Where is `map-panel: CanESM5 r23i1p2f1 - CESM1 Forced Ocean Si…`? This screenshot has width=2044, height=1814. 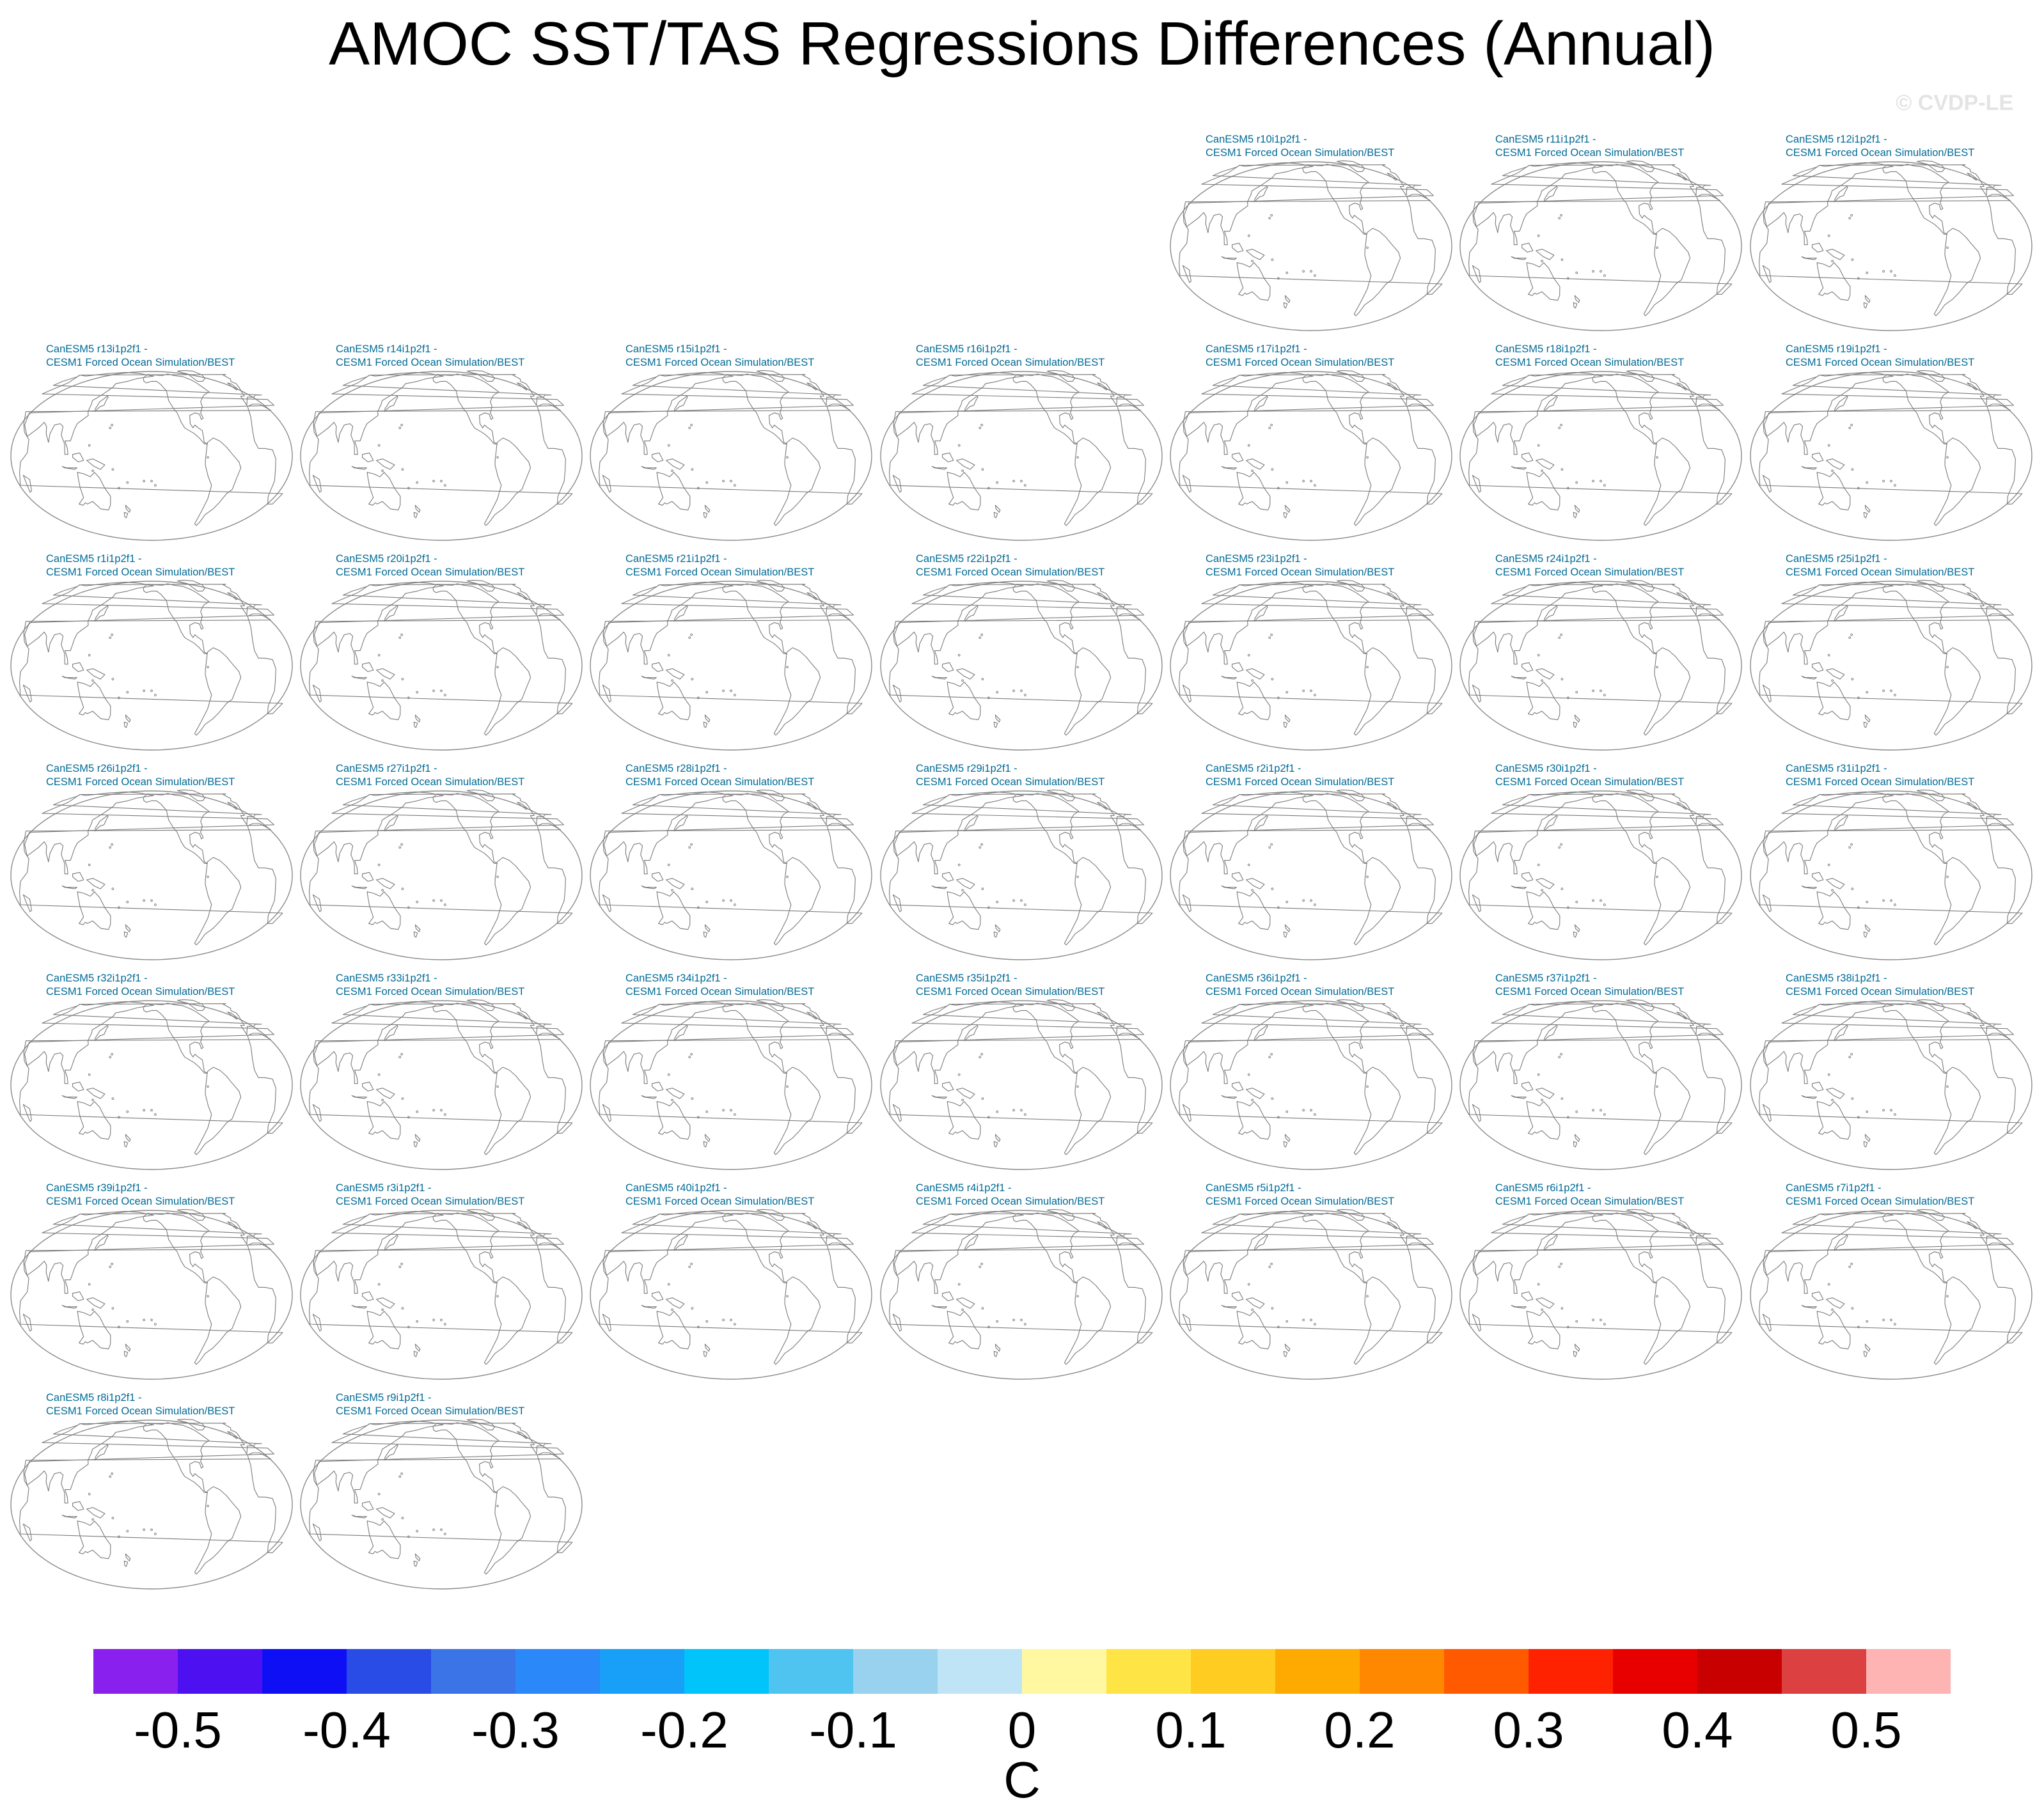 map-panel: CanESM5 r23i1p2f1 - CESM1 Forced Ocean Si… is located at coordinates (1311, 654).